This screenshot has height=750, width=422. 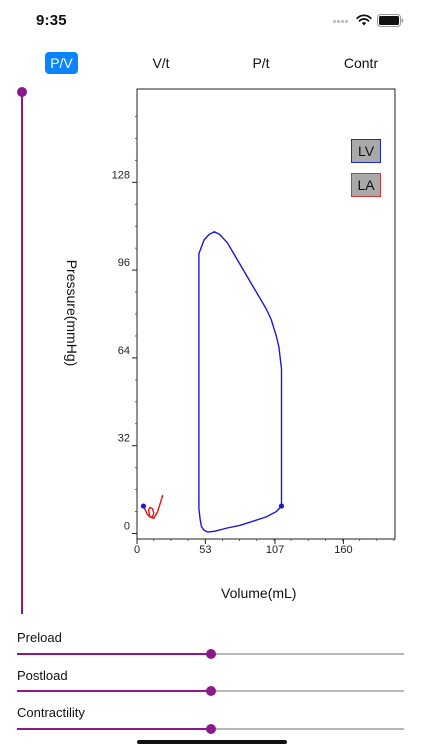 What do you see at coordinates (39, 637) in the screenshot?
I see `preload-label: Preload` at bounding box center [39, 637].